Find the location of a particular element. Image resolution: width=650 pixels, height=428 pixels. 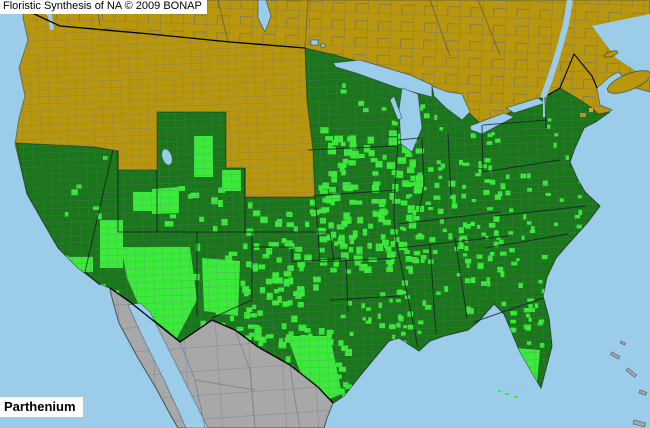

mexico-state-borders is located at coordinates (240, 378).